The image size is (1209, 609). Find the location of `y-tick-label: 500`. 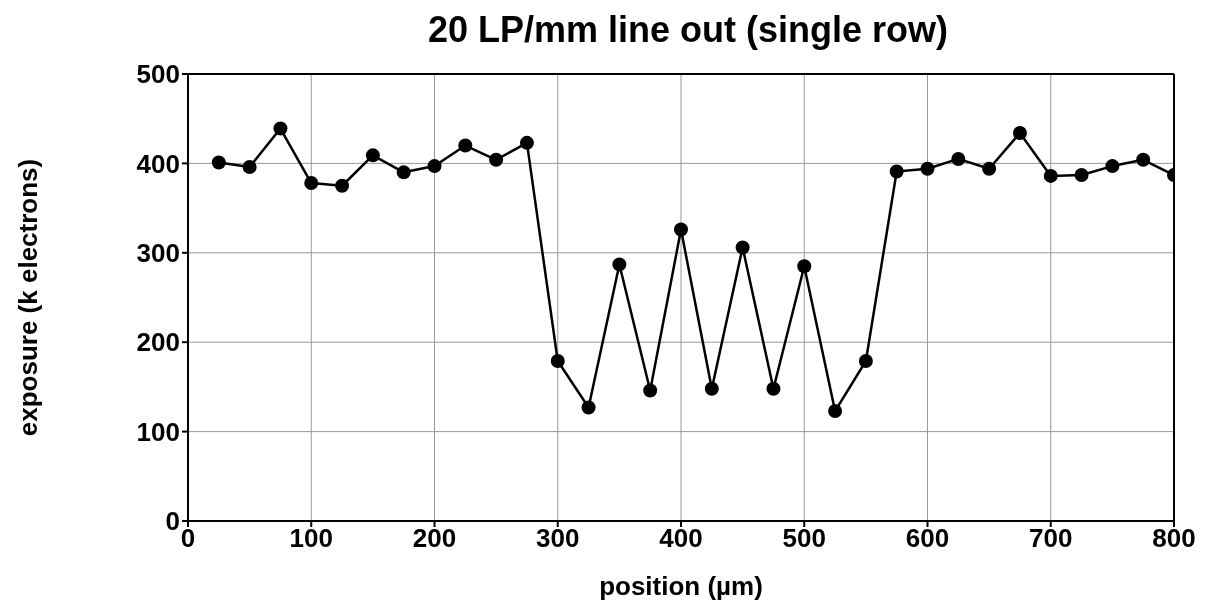

y-tick-label: 500 is located at coordinates (158, 74).